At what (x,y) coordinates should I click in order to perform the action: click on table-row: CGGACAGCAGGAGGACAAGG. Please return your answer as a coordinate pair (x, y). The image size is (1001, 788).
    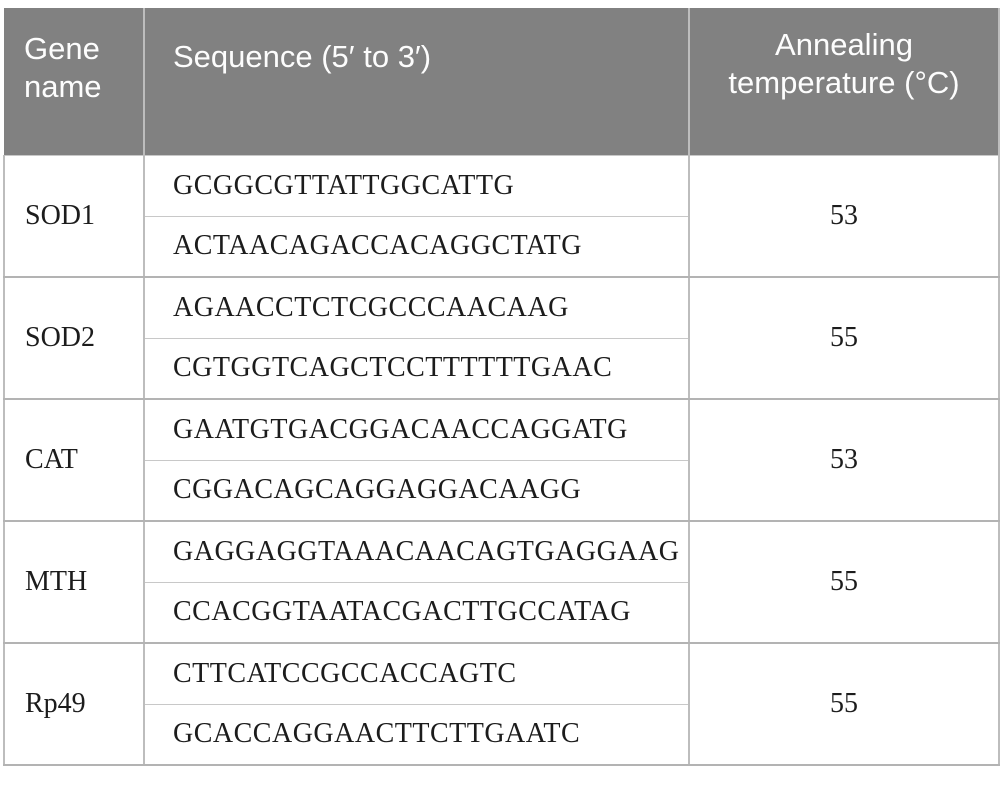
    Looking at the image, I should click on (501, 491).